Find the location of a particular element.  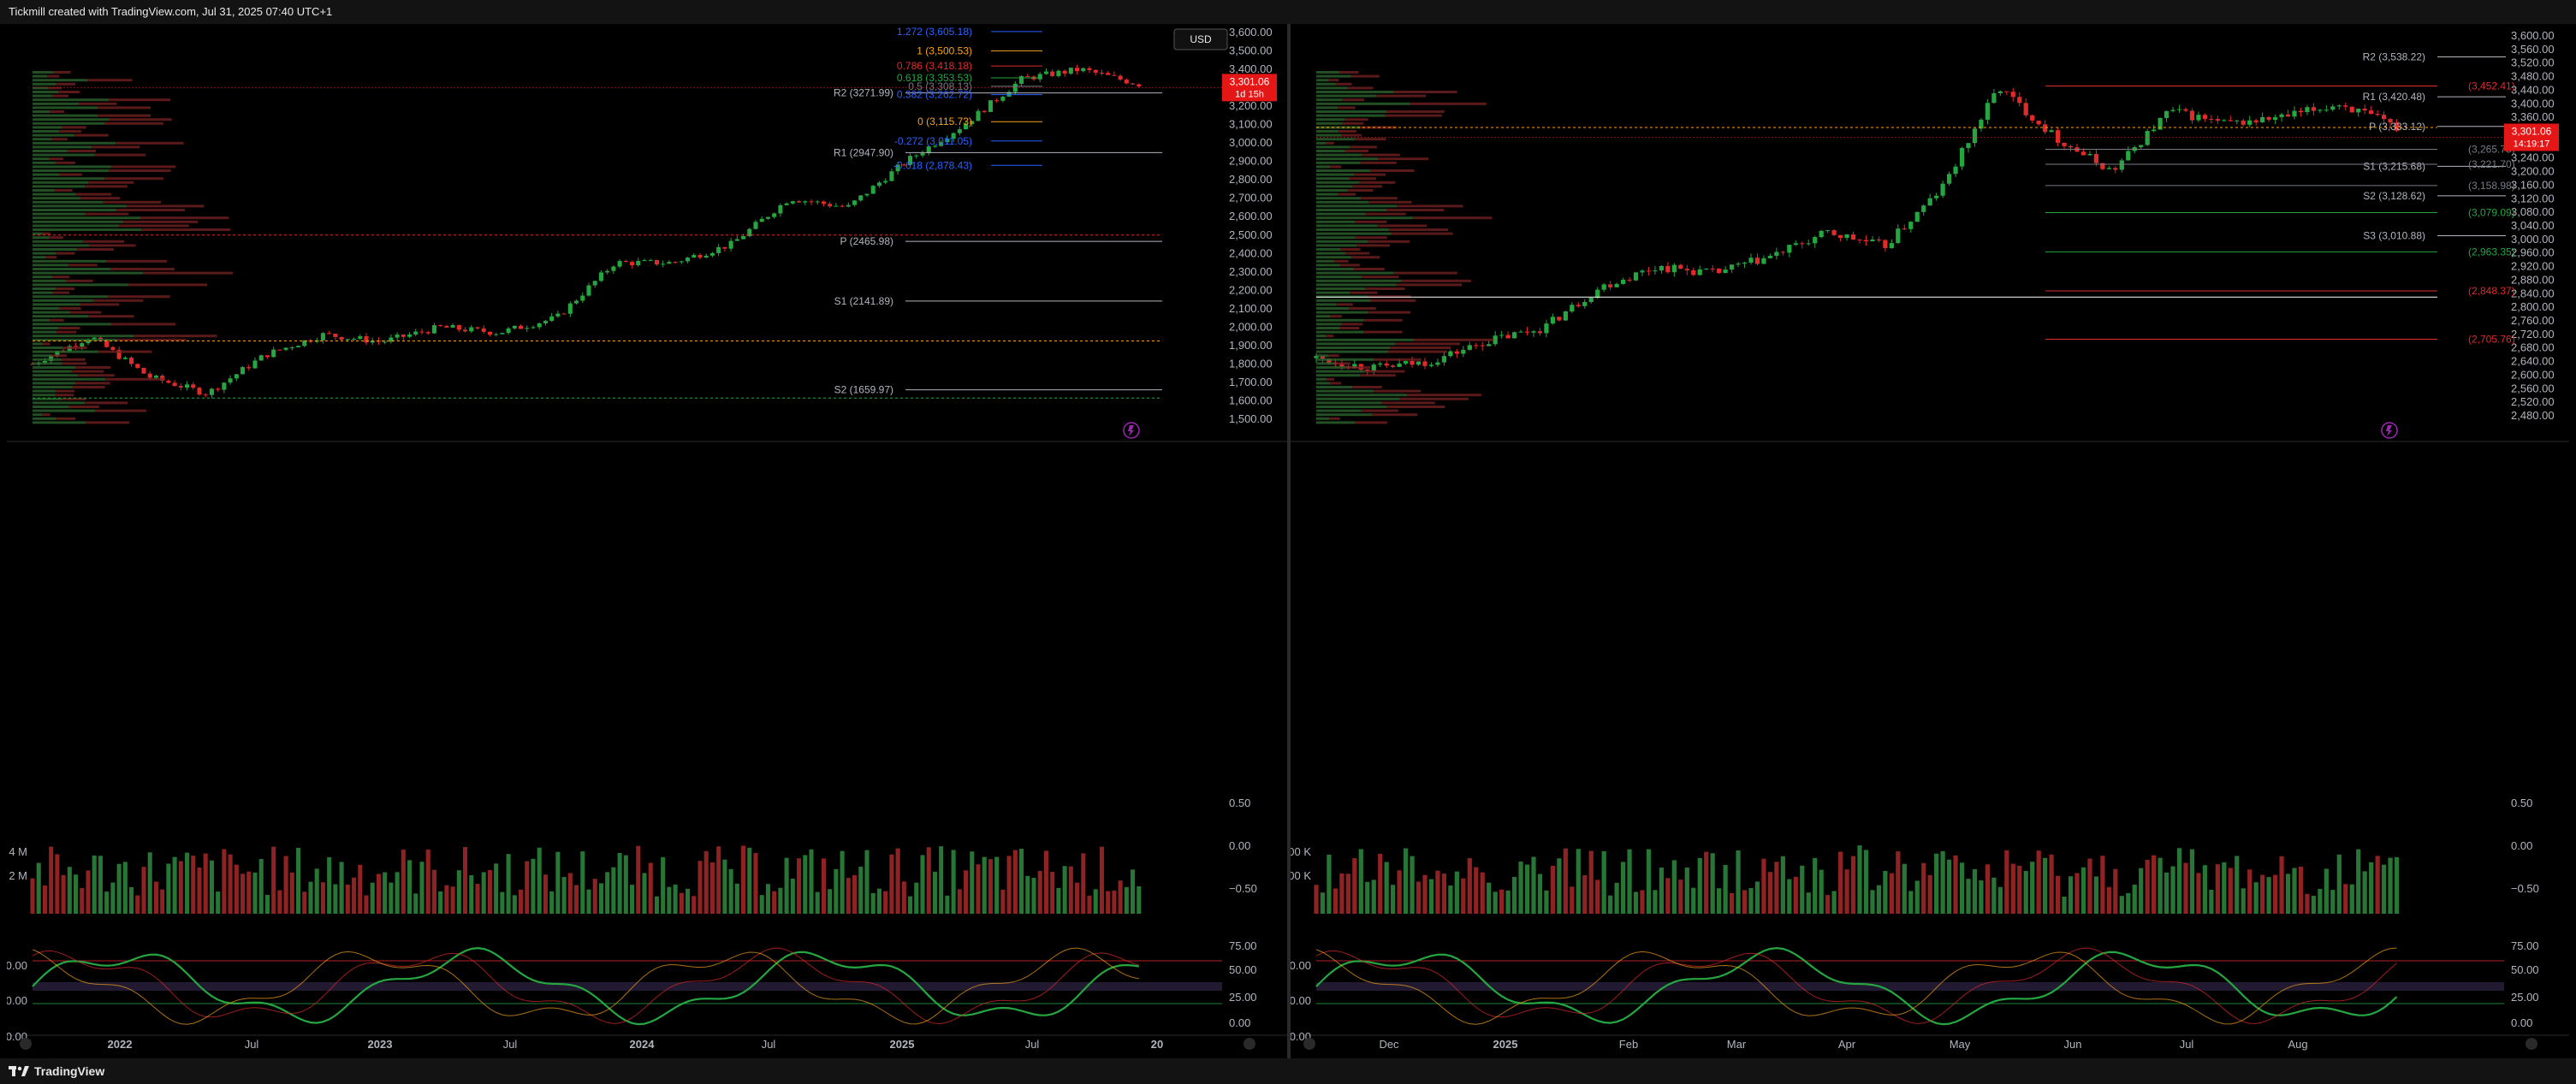

price-badge-value: 3,301.06 is located at coordinates (1250, 81).